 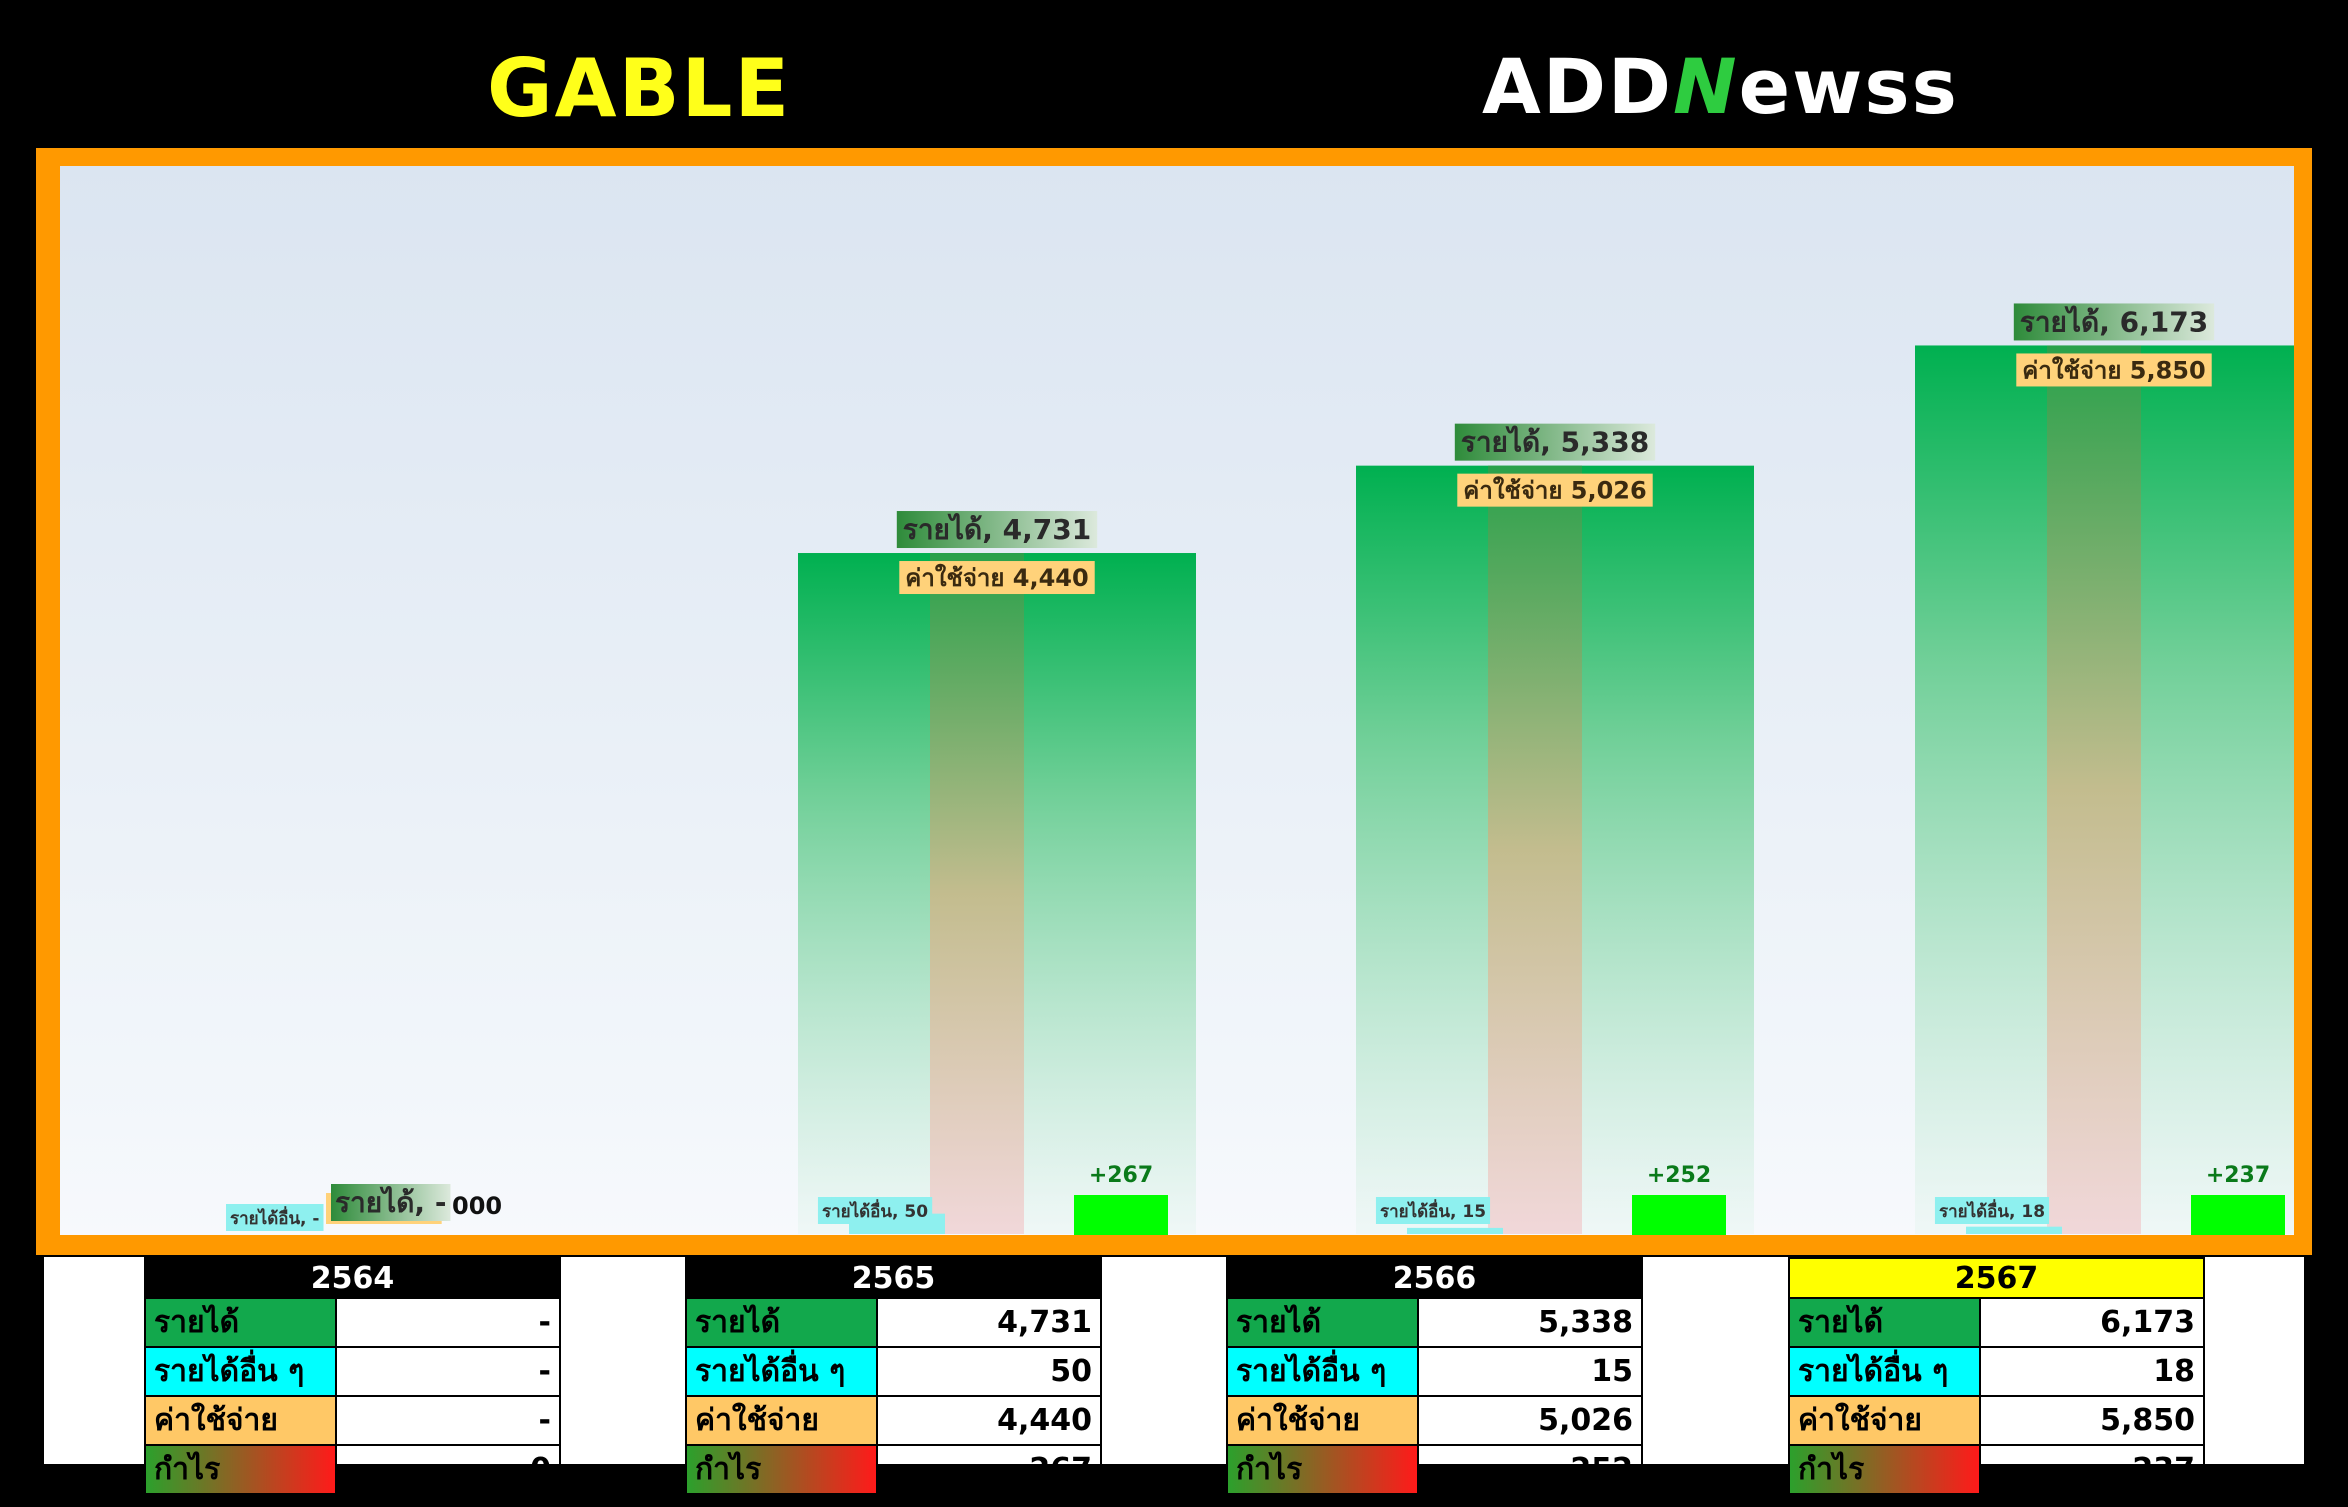 I want to click on expense-value: 5,850, so click(x=2092, y=1420).